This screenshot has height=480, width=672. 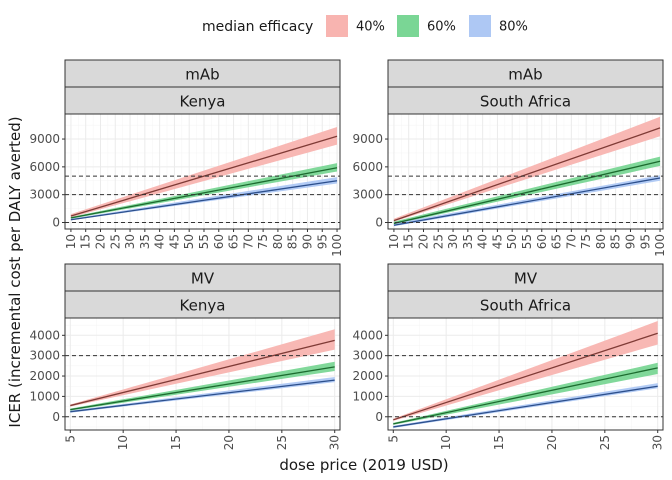 What do you see at coordinates (44, 167) in the screenshot?
I see `y-tick-label: 6000` at bounding box center [44, 167].